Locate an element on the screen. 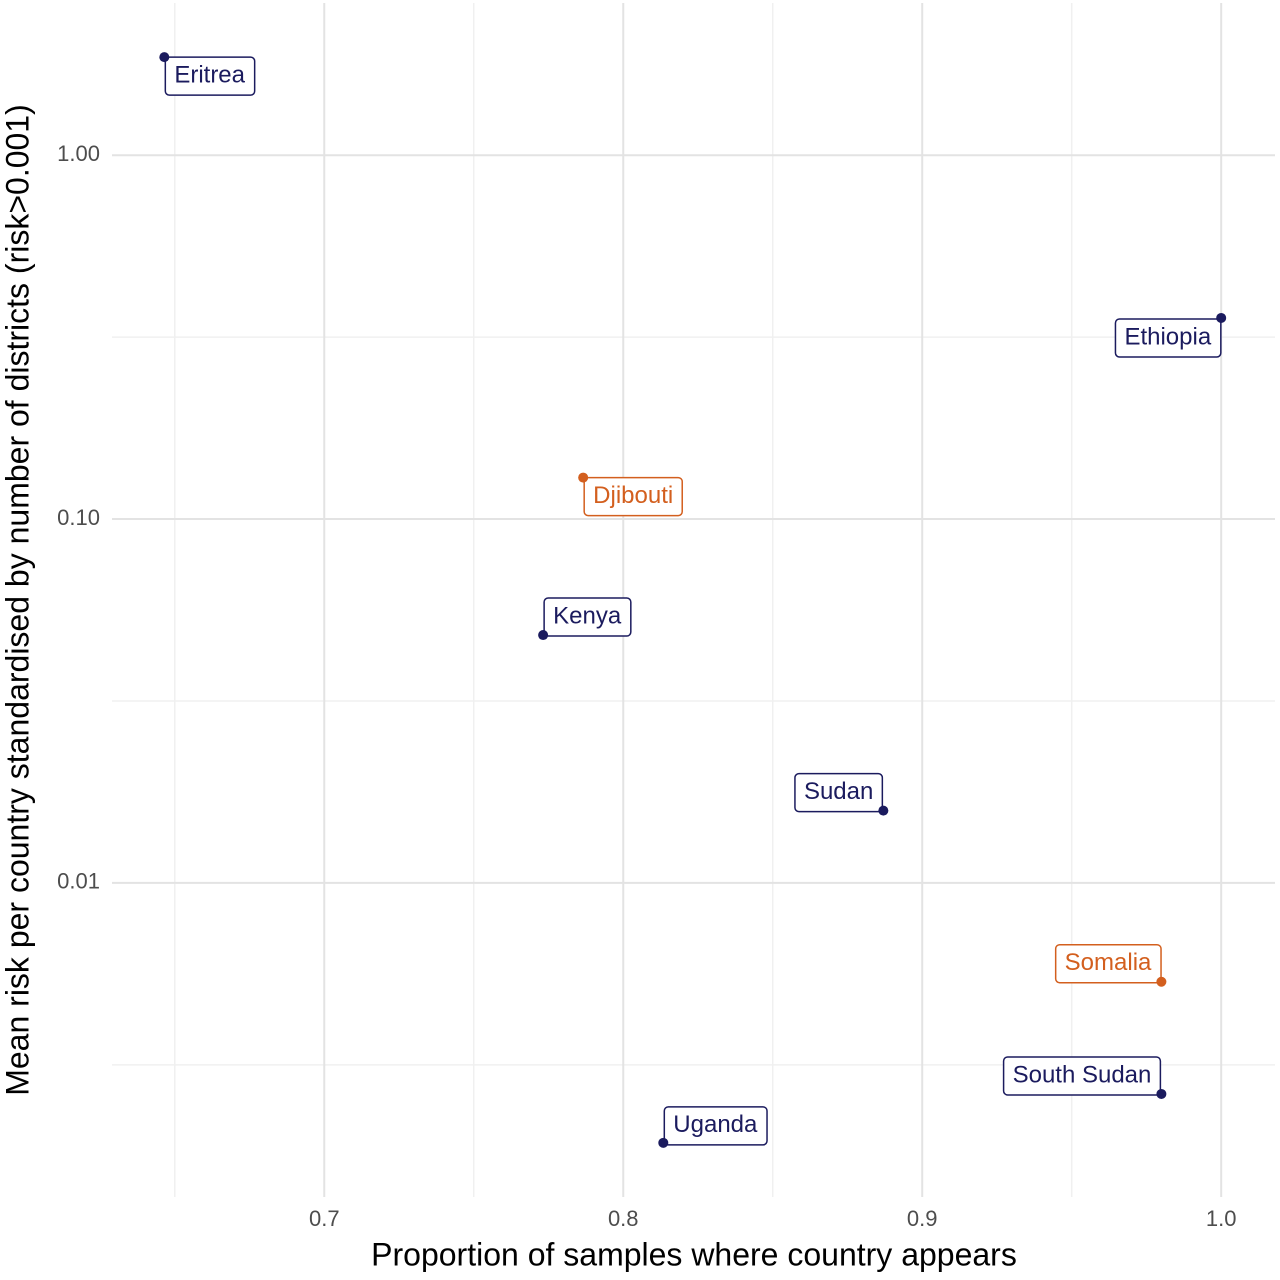 The height and width of the screenshot is (1280, 1280). point-label: Eritrea is located at coordinates (210, 76).